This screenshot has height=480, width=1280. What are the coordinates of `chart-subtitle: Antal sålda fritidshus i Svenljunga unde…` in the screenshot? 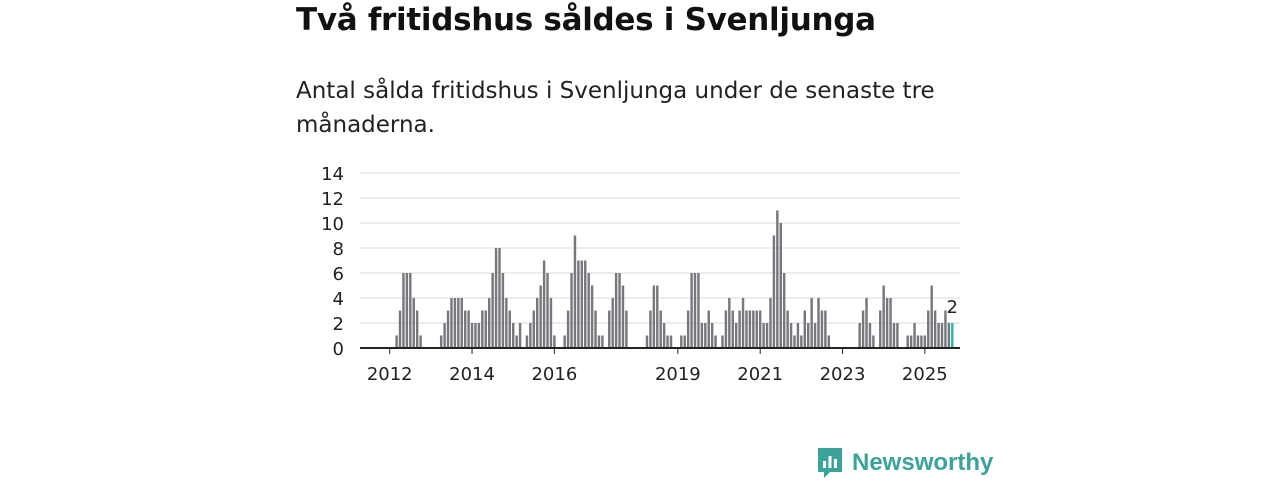 It's located at (615, 108).